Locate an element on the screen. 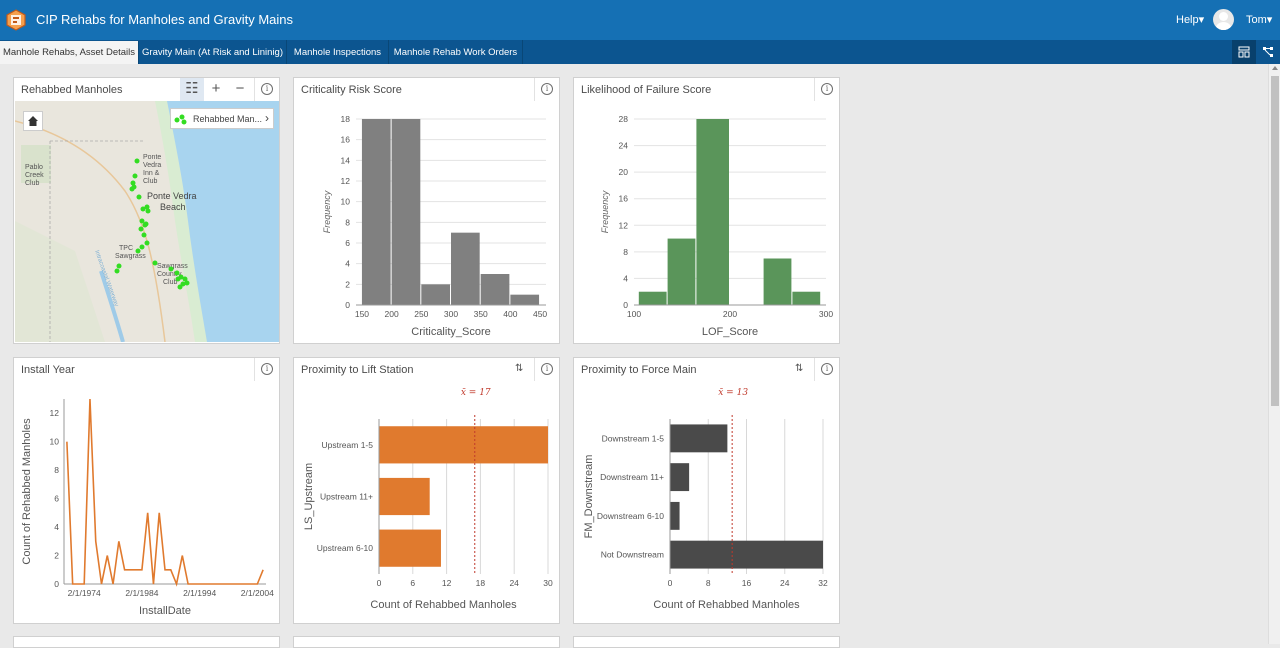 This screenshot has height=648, width=1280. svg-text: Pablo is located at coordinates (34, 167).